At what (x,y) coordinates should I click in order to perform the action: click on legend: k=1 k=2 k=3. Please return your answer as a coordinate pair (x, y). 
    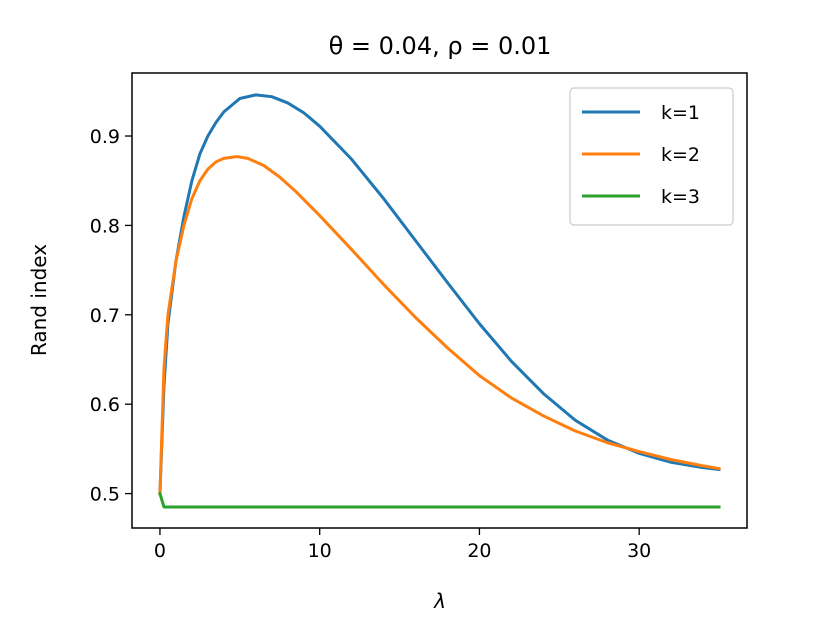
    Looking at the image, I should click on (651, 156).